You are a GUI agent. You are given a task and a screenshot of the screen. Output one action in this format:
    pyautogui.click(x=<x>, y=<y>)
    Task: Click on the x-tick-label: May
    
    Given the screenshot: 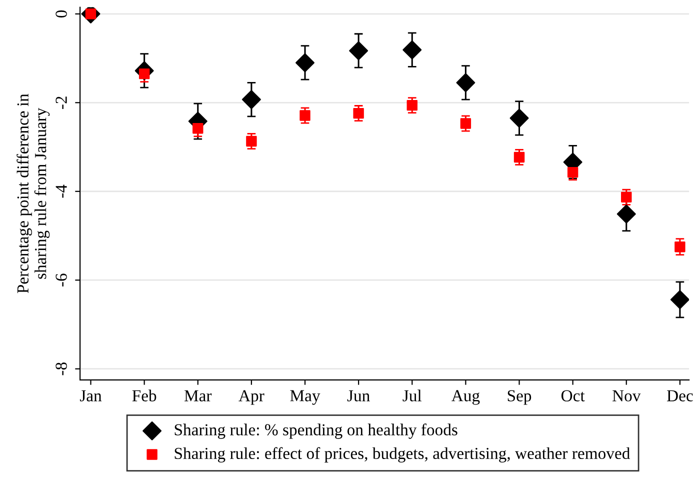 What is the action you would take?
    pyautogui.click(x=305, y=397)
    